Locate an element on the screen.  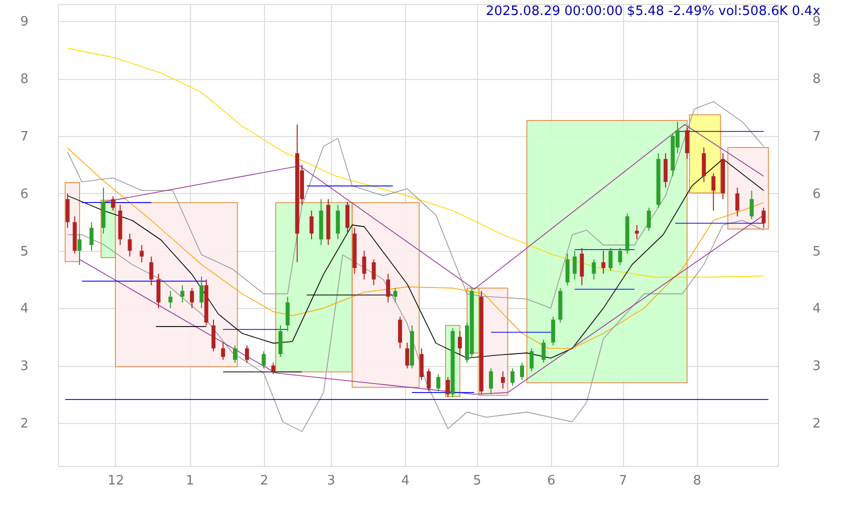
y-tick-label: 8 is located at coordinates (24, 80).